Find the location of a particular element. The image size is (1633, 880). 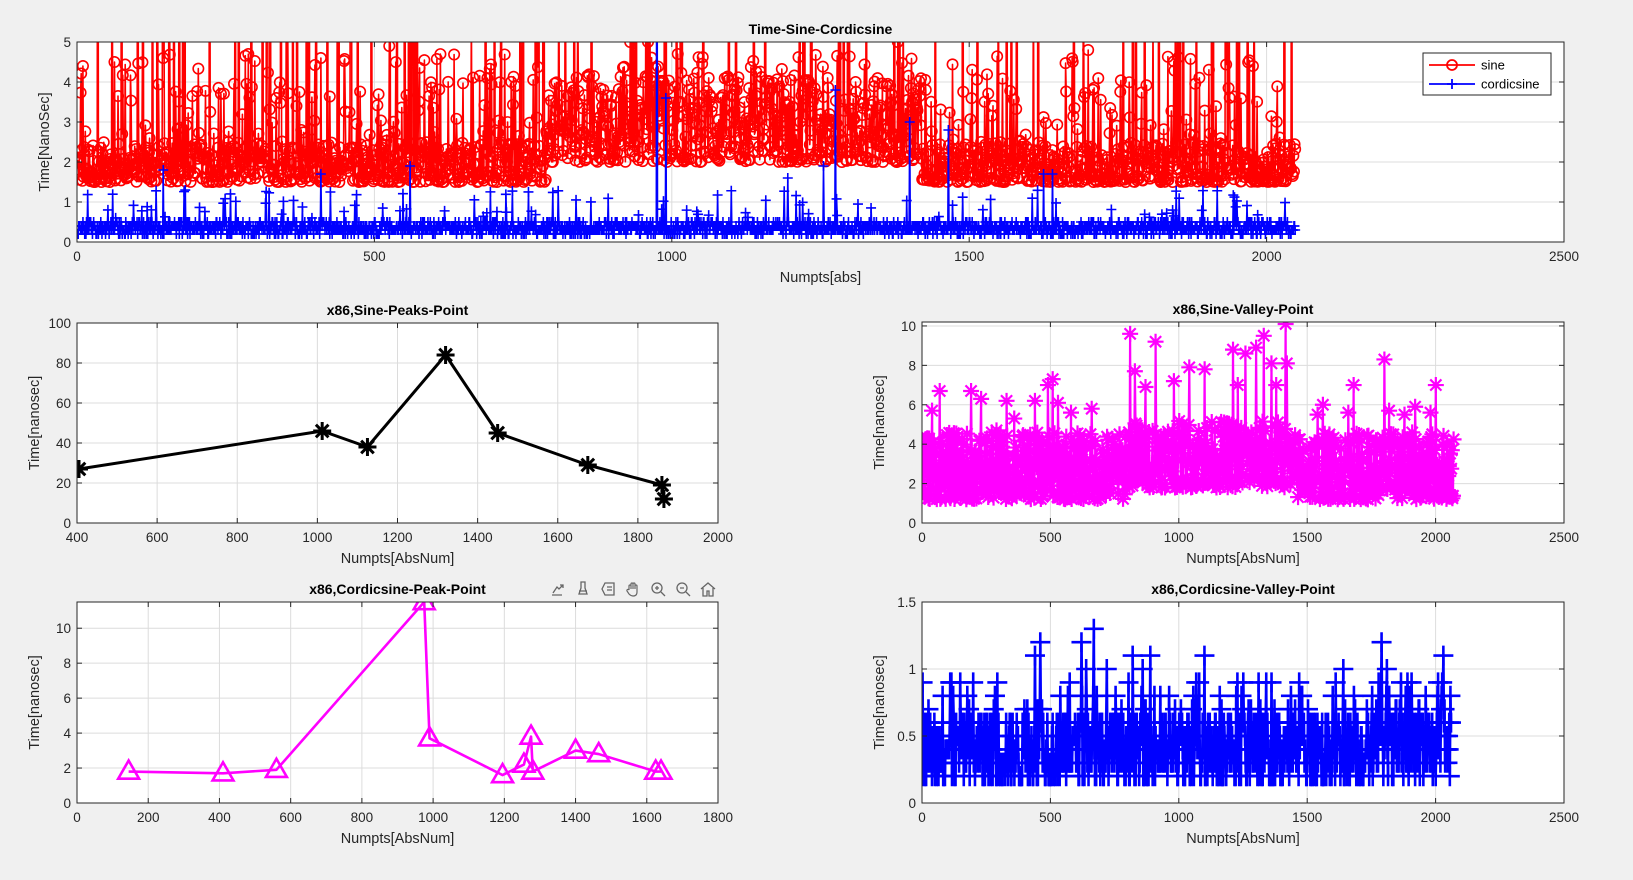

x-tick-label: 1800 is located at coordinates (638, 537).